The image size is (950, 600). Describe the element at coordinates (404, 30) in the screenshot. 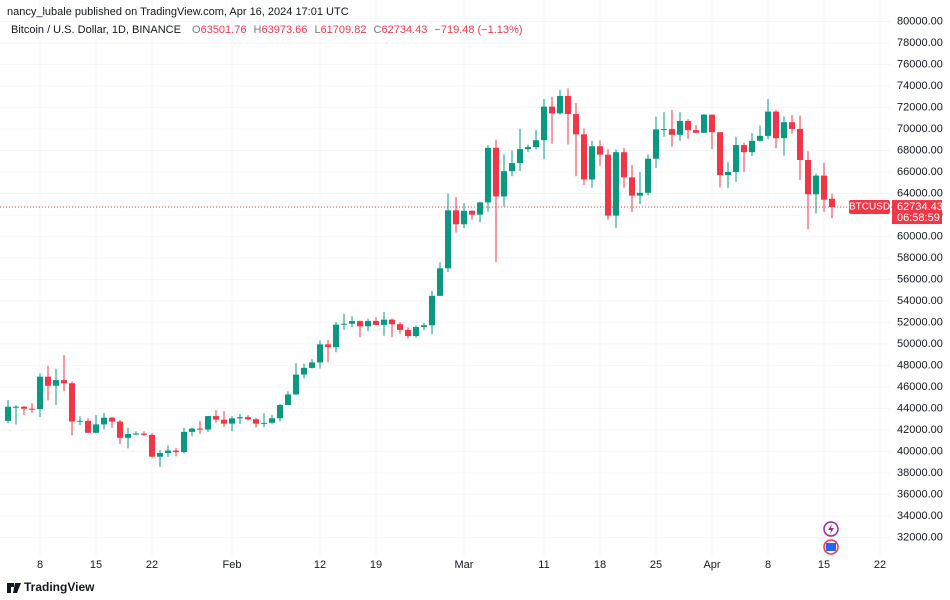

I see `ohlc-value: 62734.43` at that location.